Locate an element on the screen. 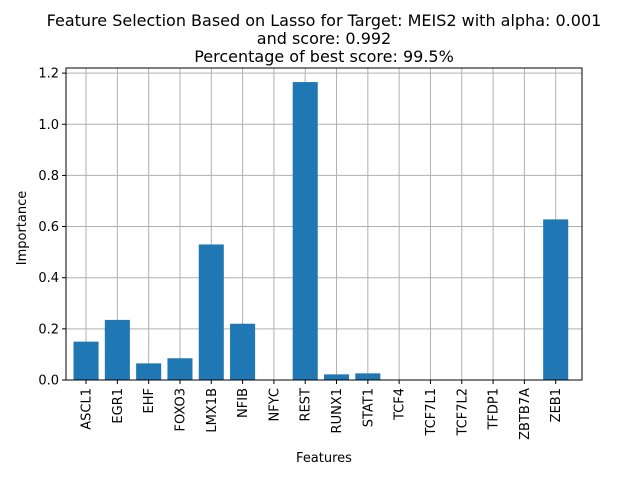 The width and height of the screenshot is (640, 480). x-tick-label: ZEB1 is located at coordinates (556, 405).